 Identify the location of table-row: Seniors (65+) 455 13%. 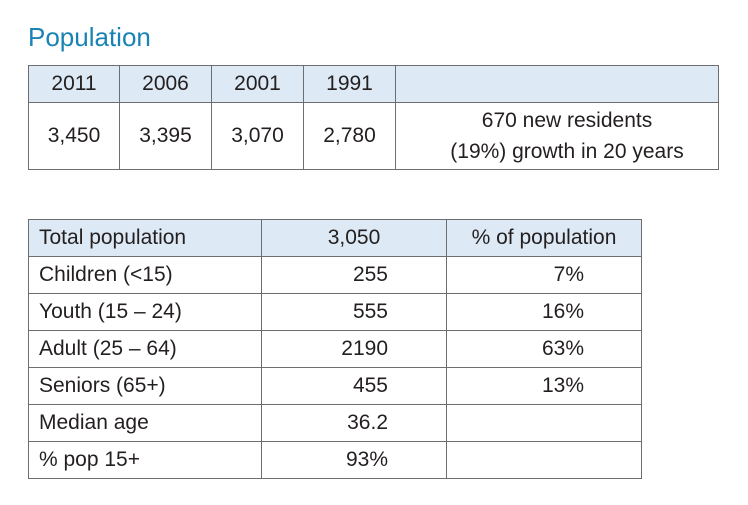
(335, 386).